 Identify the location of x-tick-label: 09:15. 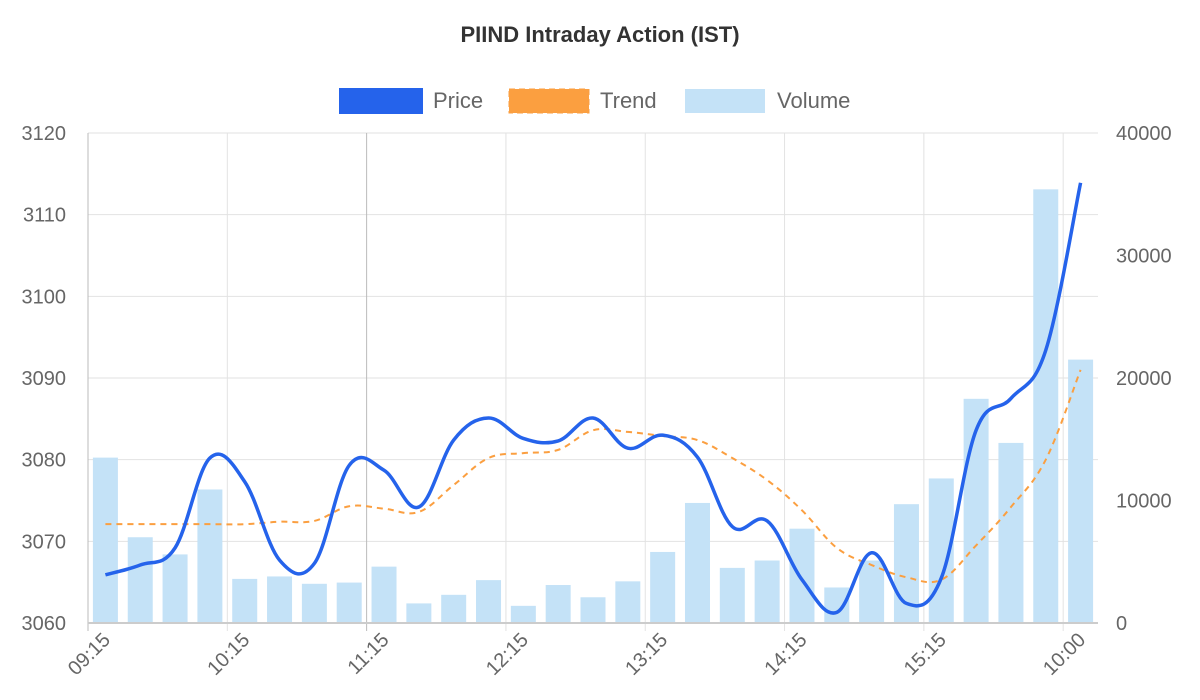
(89, 654).